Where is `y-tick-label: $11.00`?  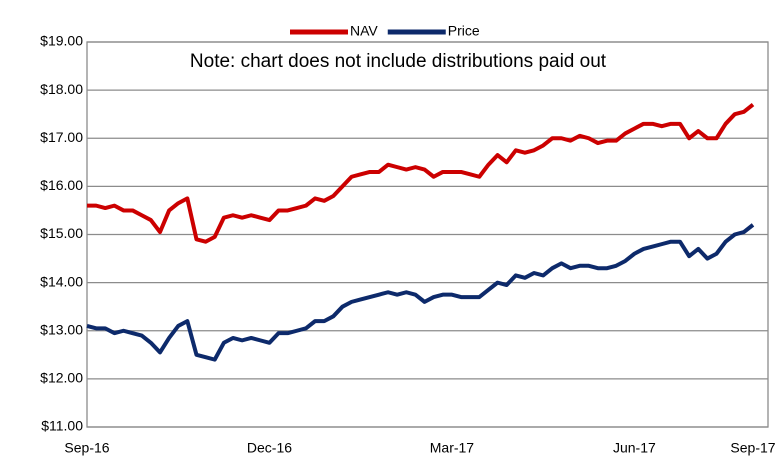 y-tick-label: $11.00 is located at coordinates (62, 426).